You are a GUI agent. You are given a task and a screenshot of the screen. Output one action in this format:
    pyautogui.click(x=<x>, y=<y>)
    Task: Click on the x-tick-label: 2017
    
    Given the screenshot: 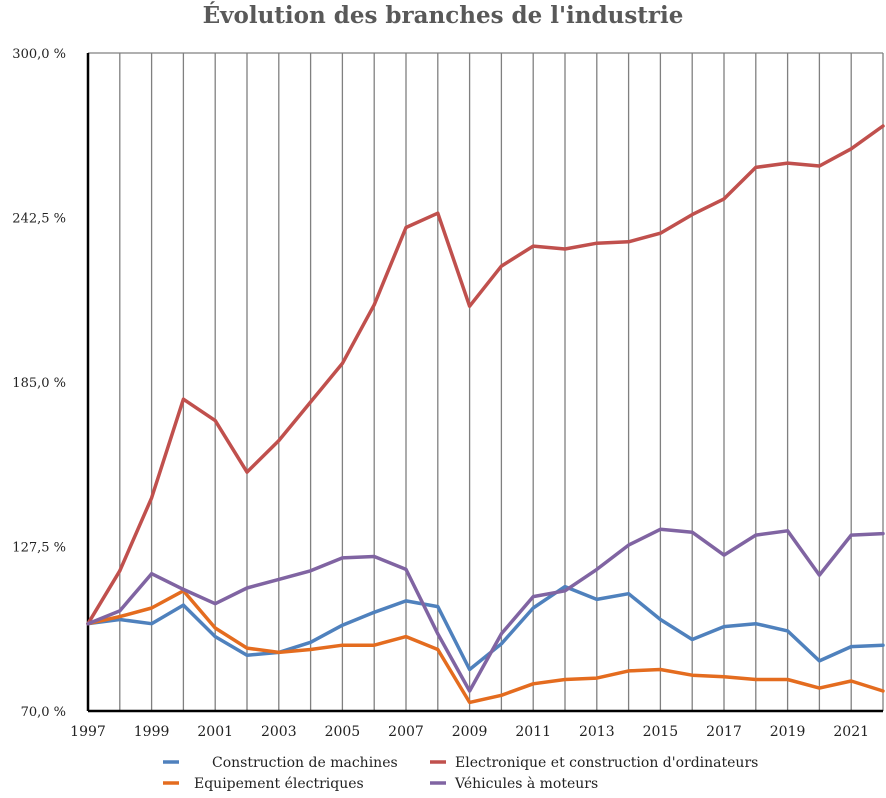 What is the action you would take?
    pyautogui.click(x=724, y=732)
    